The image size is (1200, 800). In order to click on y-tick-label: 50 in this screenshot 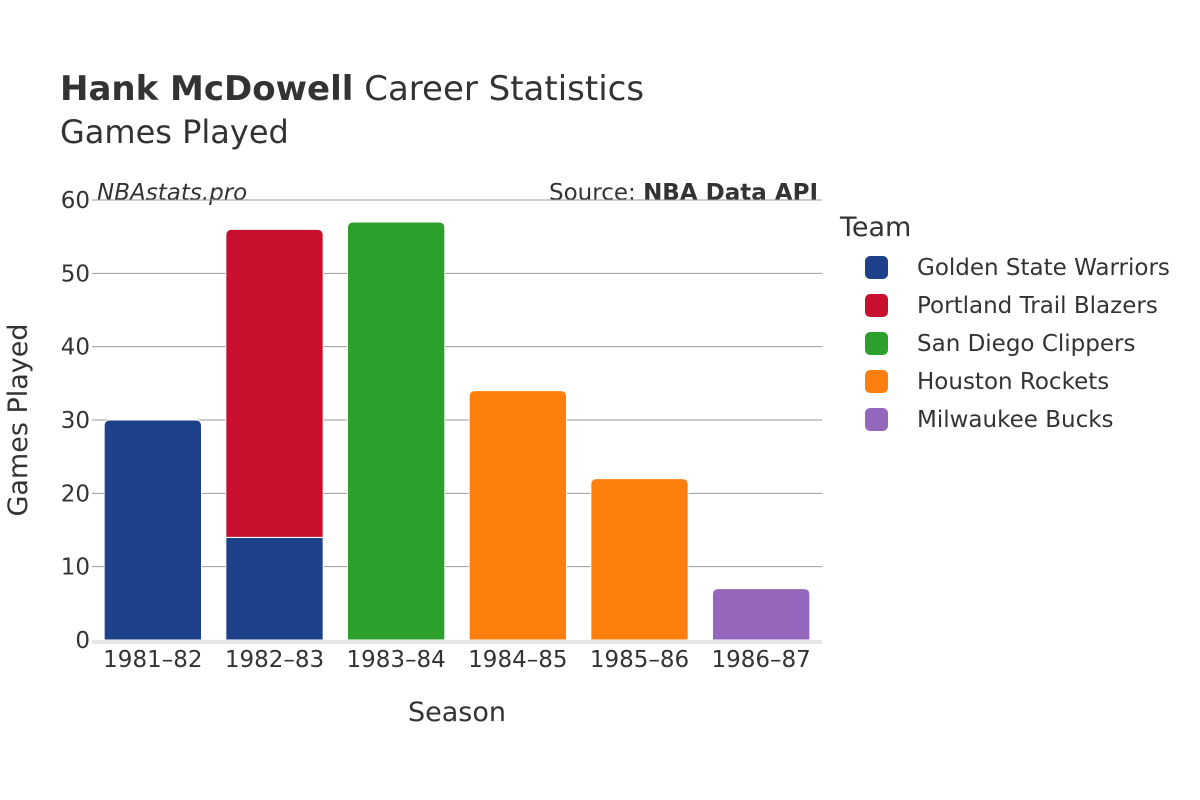, I will do `click(75, 274)`.